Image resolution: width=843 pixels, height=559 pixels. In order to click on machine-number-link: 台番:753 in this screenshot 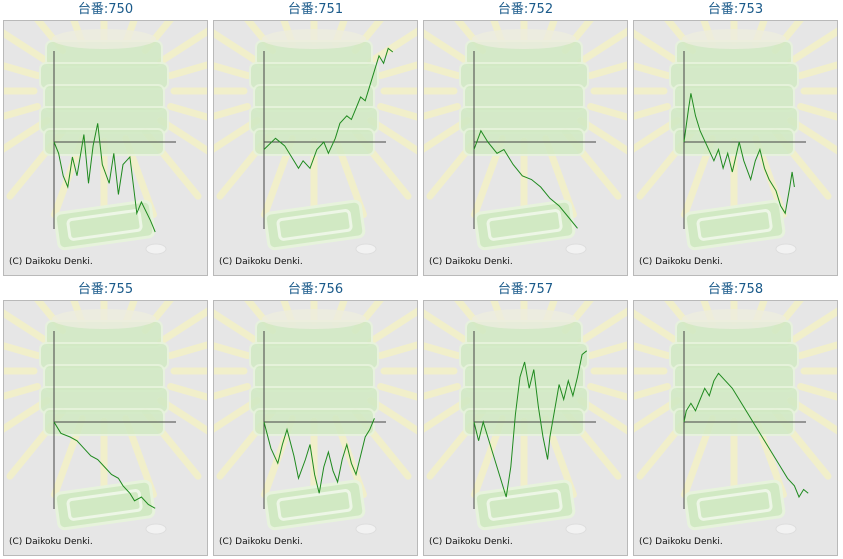, I will do `click(735, 9)`.